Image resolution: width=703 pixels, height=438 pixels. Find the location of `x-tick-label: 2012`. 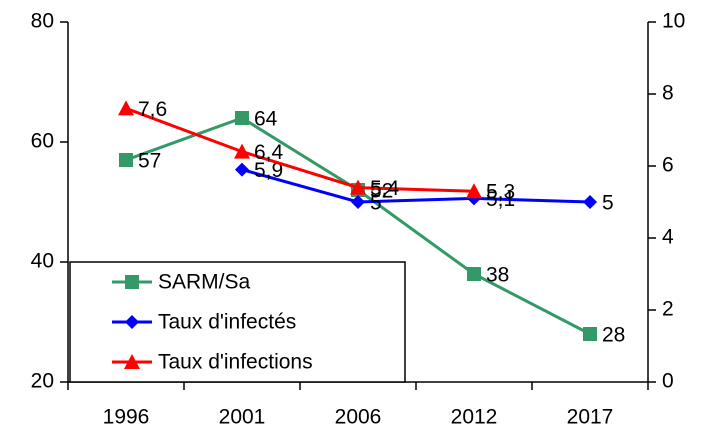

x-tick-label: 2012 is located at coordinates (474, 417).